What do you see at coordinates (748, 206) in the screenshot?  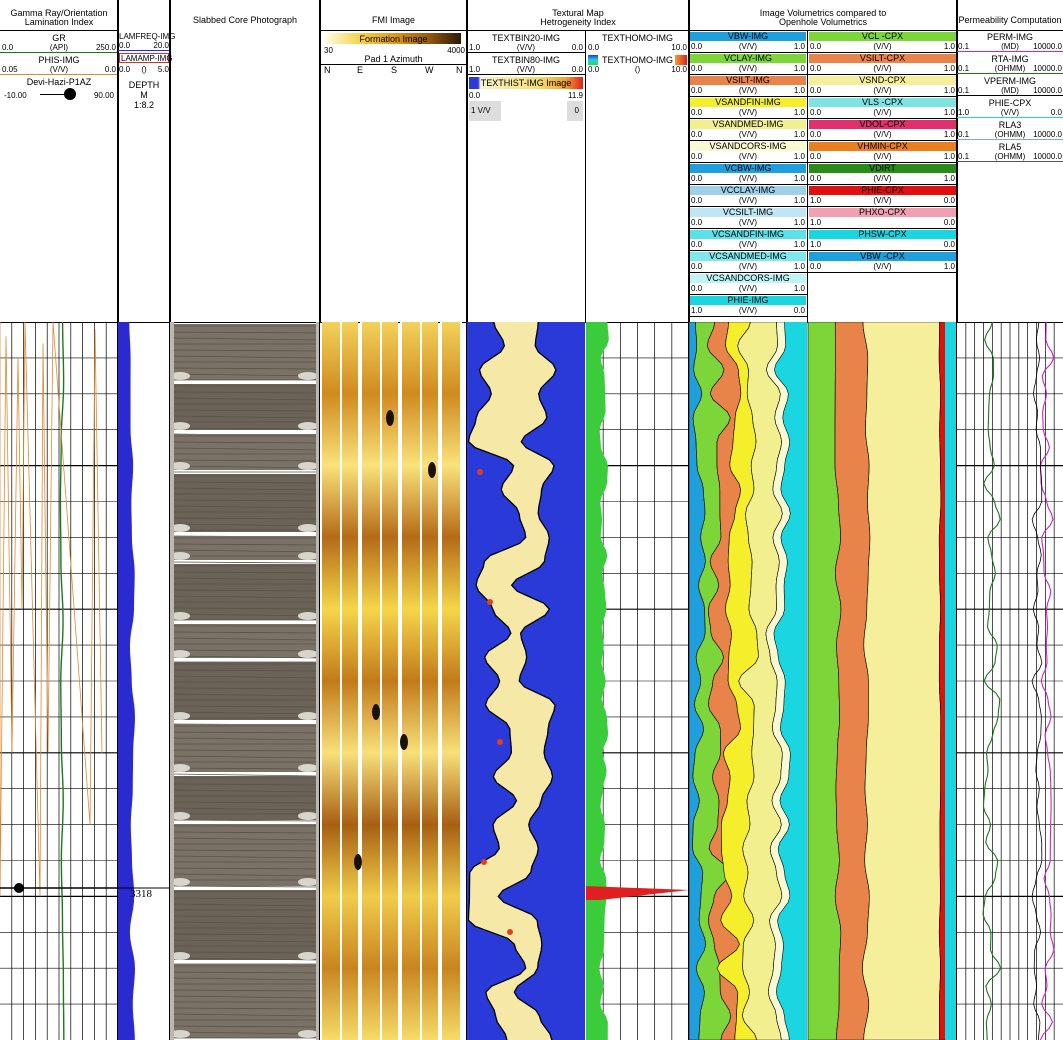 I see `vcclay-img-divider` at bounding box center [748, 206].